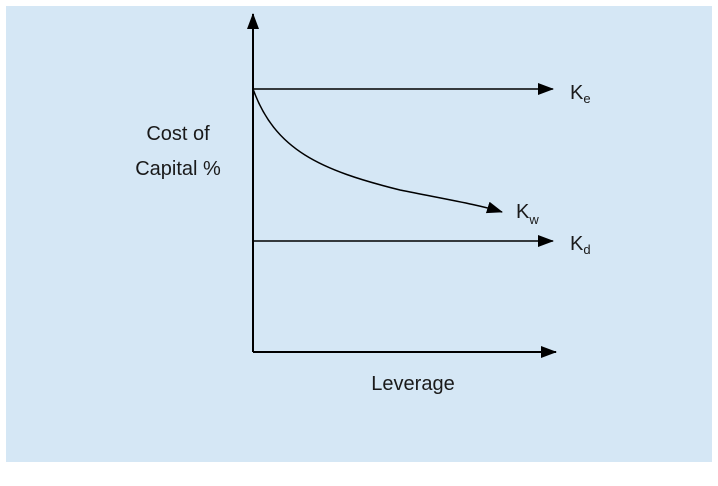 Image resolution: width=718 pixels, height=486 pixels. What do you see at coordinates (577, 93) in the screenshot?
I see `ke-letter: K` at bounding box center [577, 93].